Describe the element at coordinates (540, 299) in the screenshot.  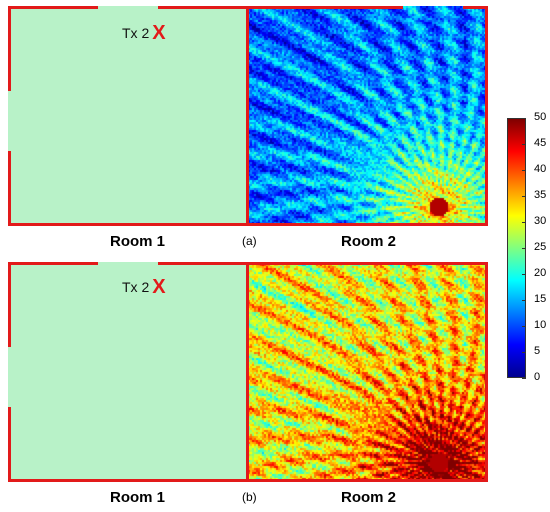
I see `colorbar-tick-label: 15` at that location.